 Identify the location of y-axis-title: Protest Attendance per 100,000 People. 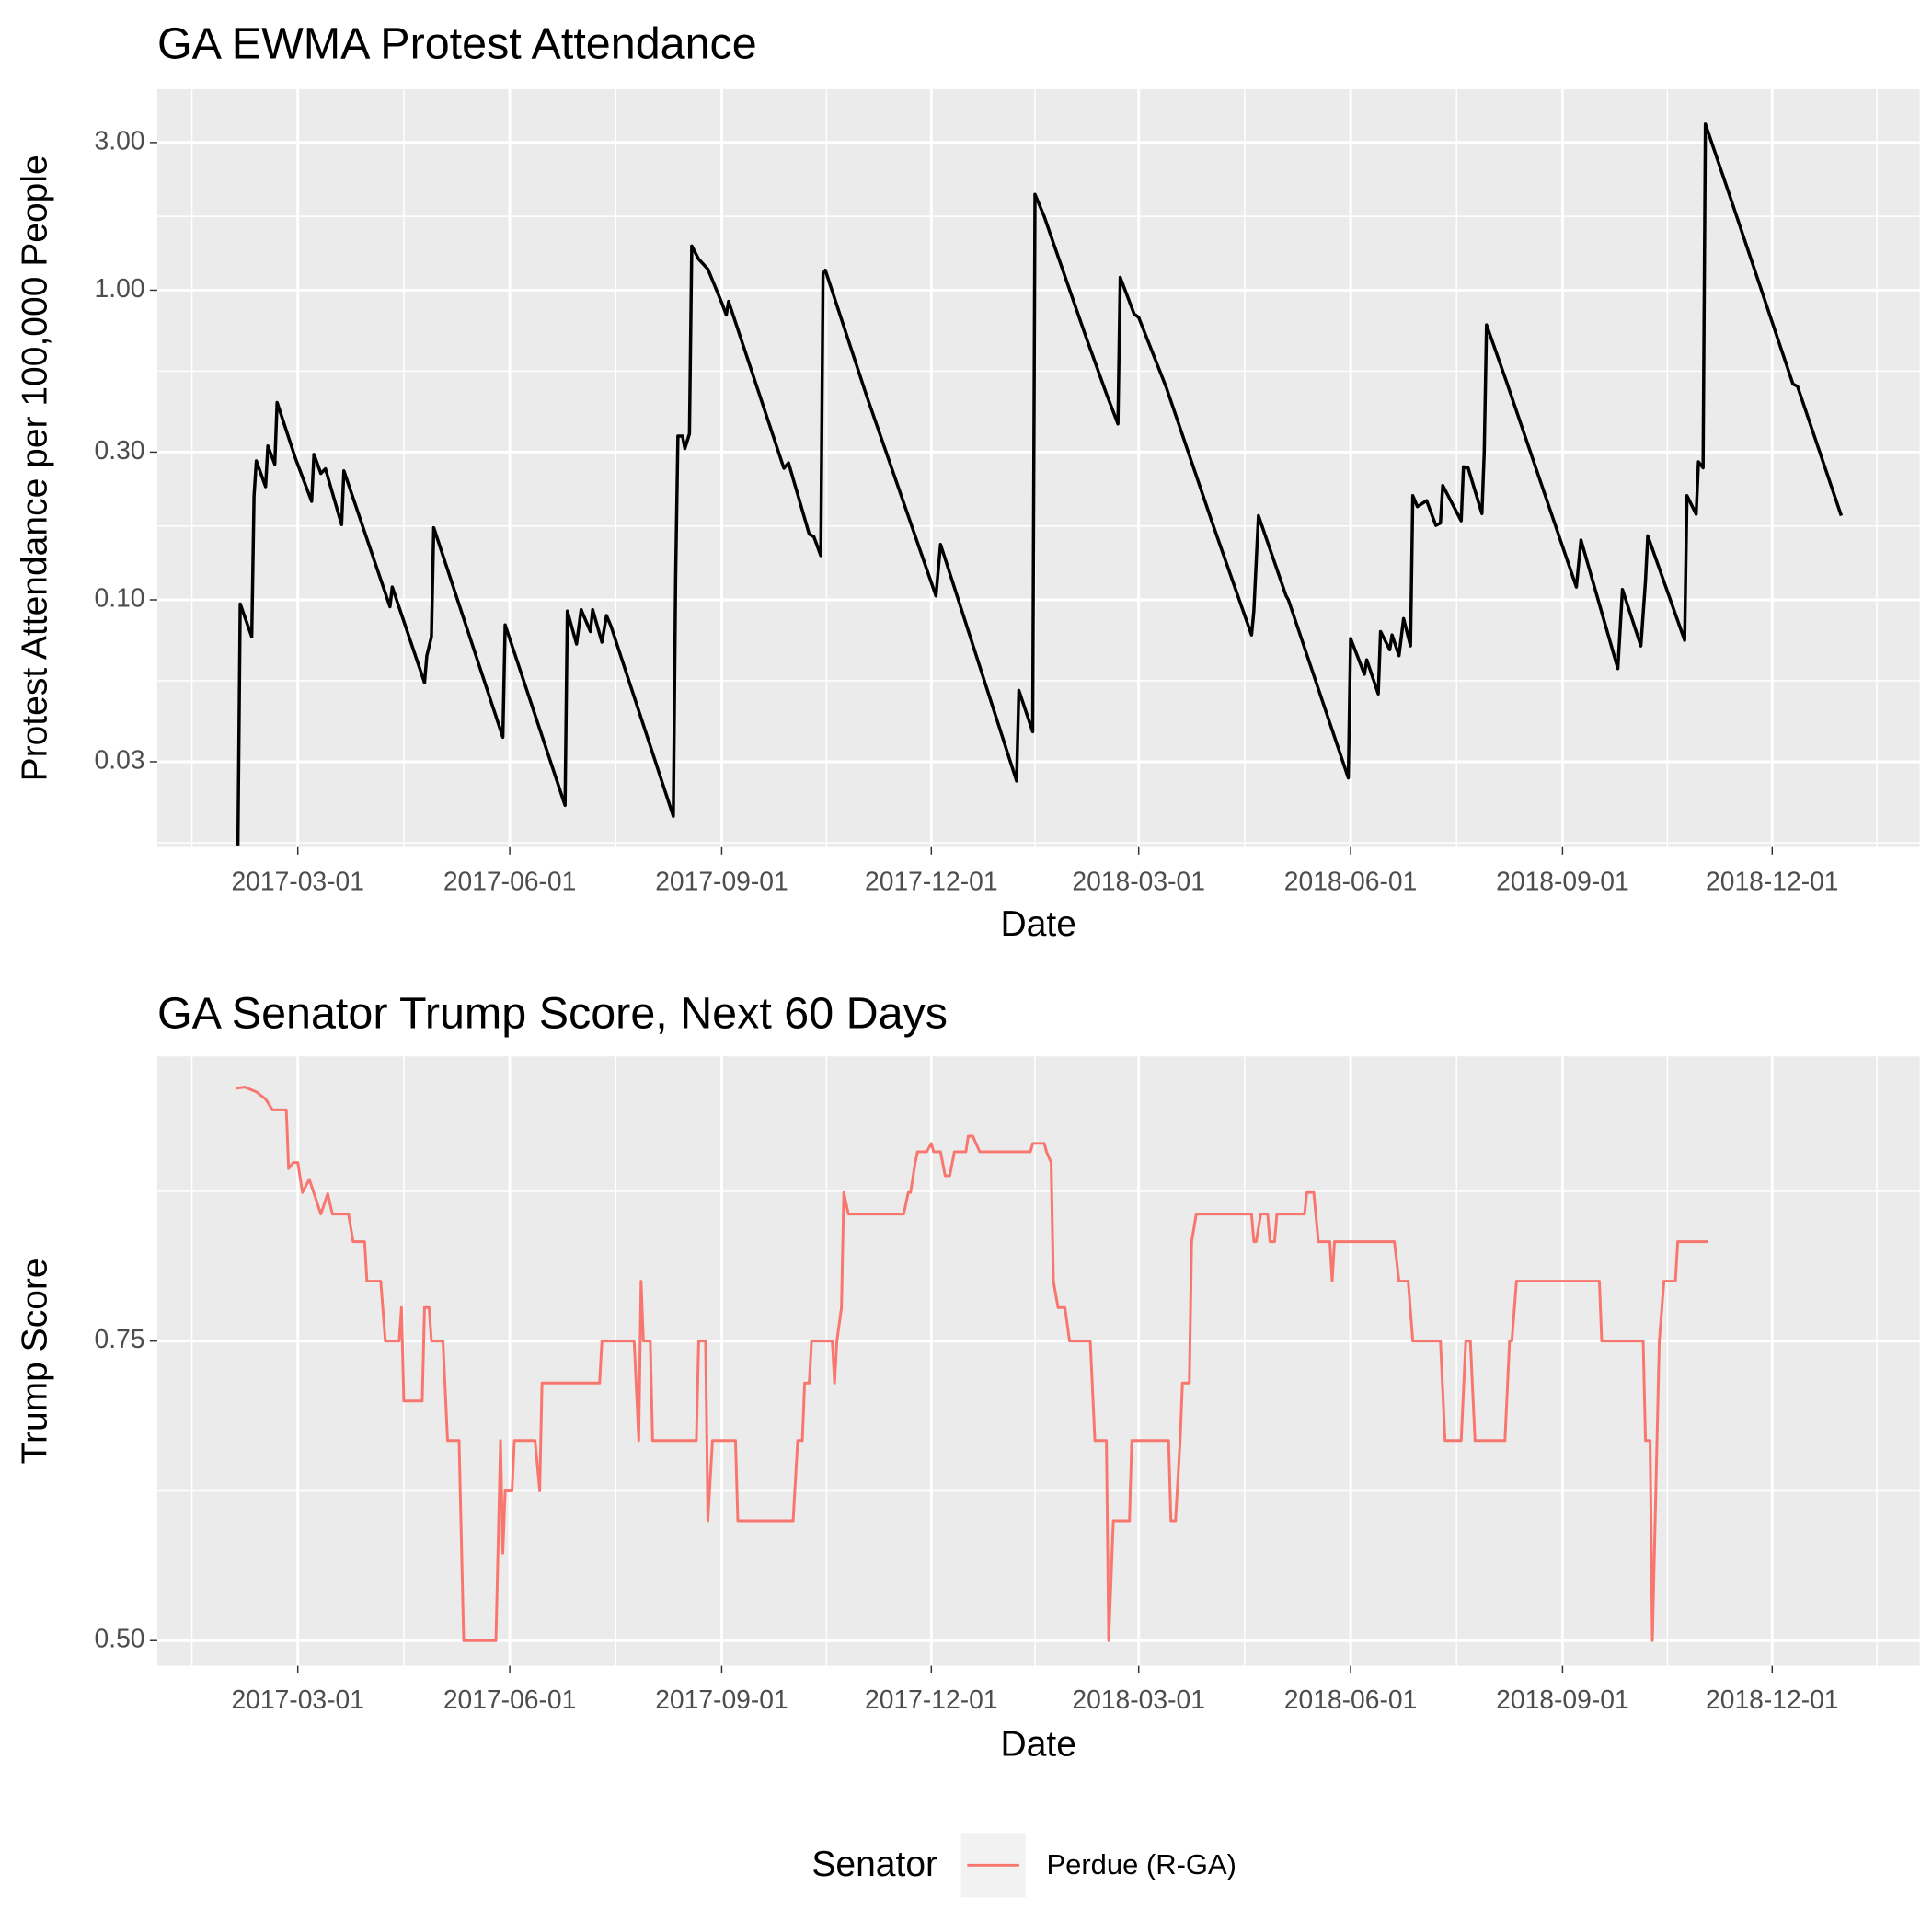
(35, 468).